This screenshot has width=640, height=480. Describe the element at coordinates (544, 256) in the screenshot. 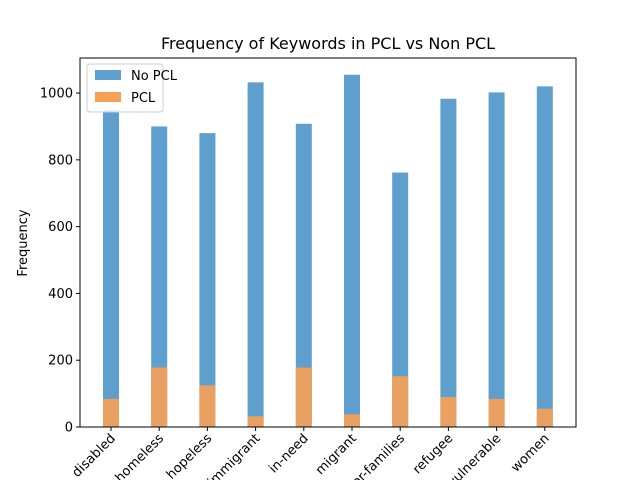

I see `bar-no-pcl-women` at that location.